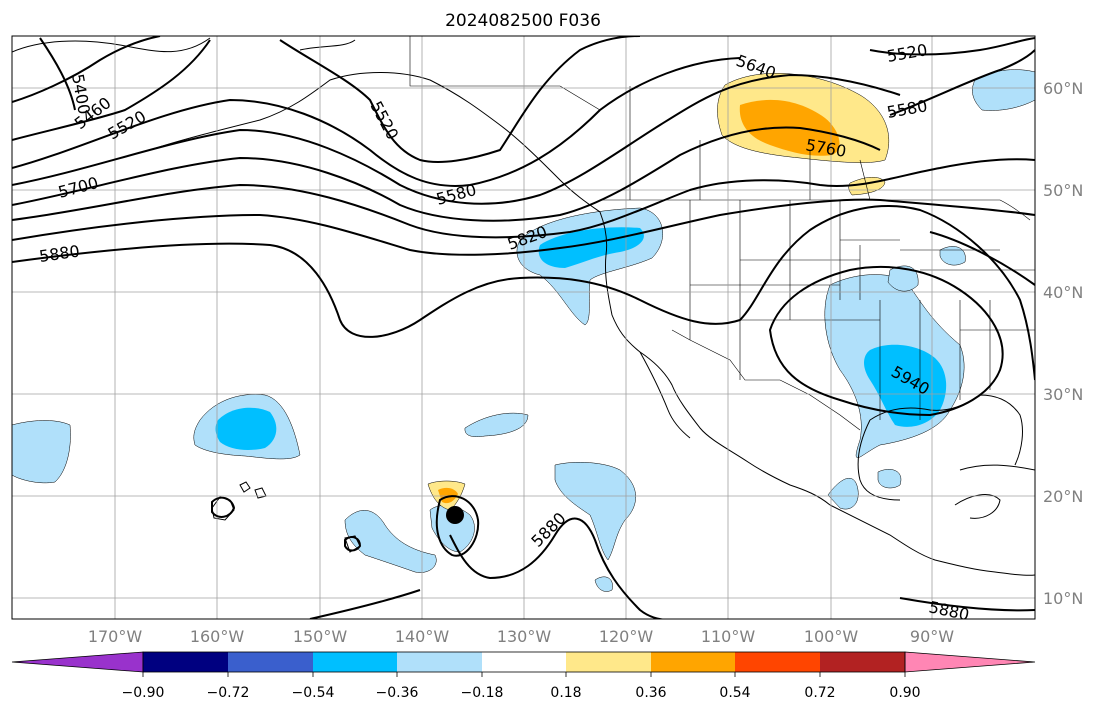  What do you see at coordinates (565, 693) in the screenshot?
I see `colorbar-label: 0.18` at bounding box center [565, 693].